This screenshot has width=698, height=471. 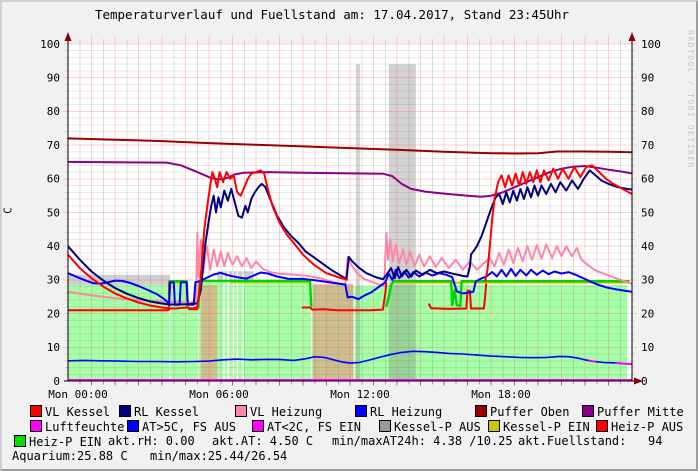 I want to click on legend-item-rl-heizung: RL Heizung, so click(x=399, y=412).